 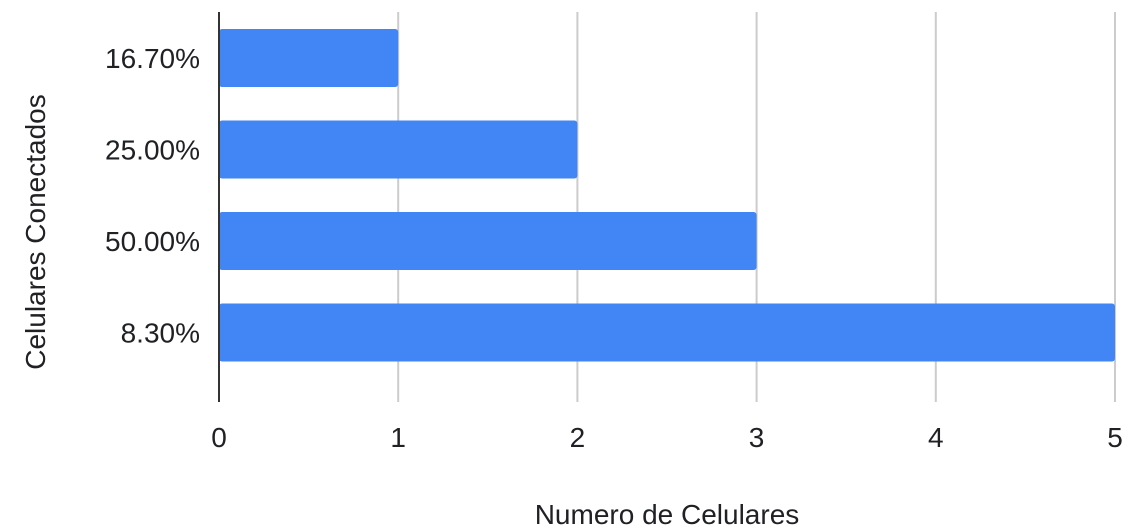 I want to click on x-tick-label: 5, so click(x=1115, y=437).